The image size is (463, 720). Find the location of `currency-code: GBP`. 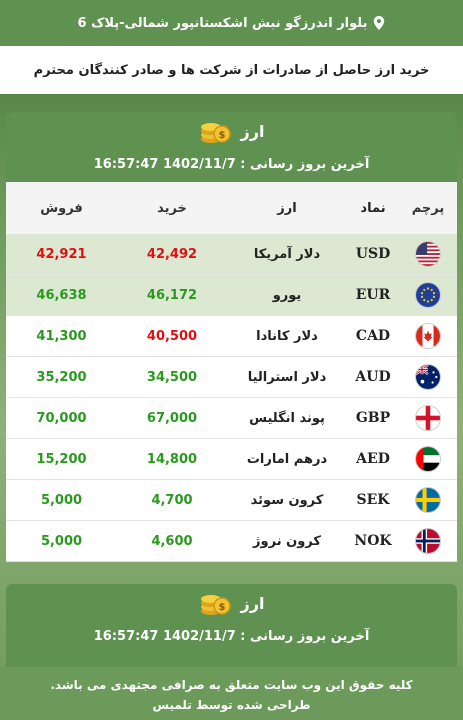

currency-code: GBP is located at coordinates (373, 418).